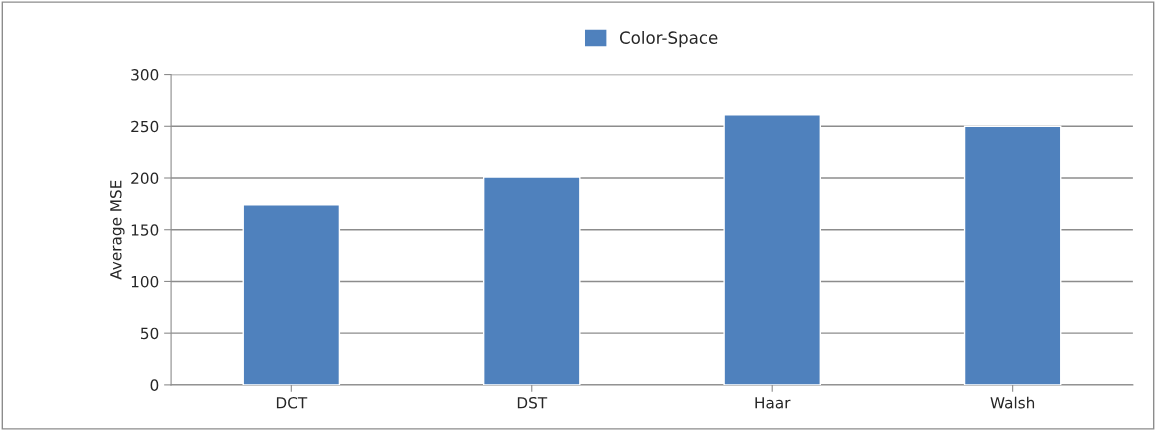 This screenshot has width=1156, height=431. What do you see at coordinates (150, 333) in the screenshot?
I see `y-tick-label: 50` at bounding box center [150, 333].